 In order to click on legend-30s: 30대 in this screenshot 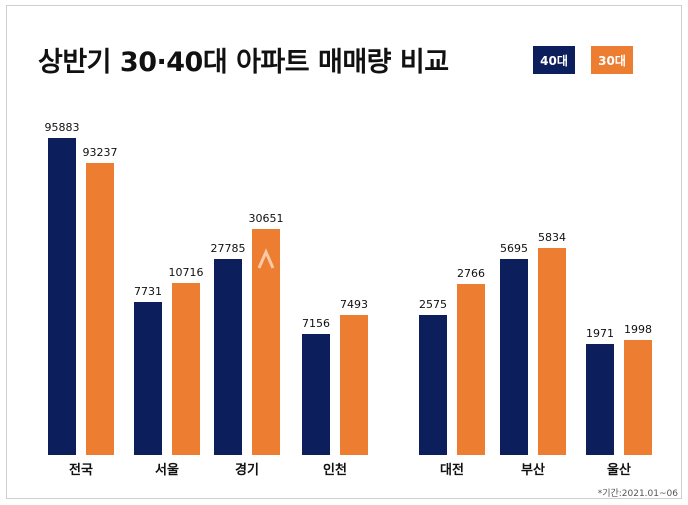, I will do `click(612, 60)`.